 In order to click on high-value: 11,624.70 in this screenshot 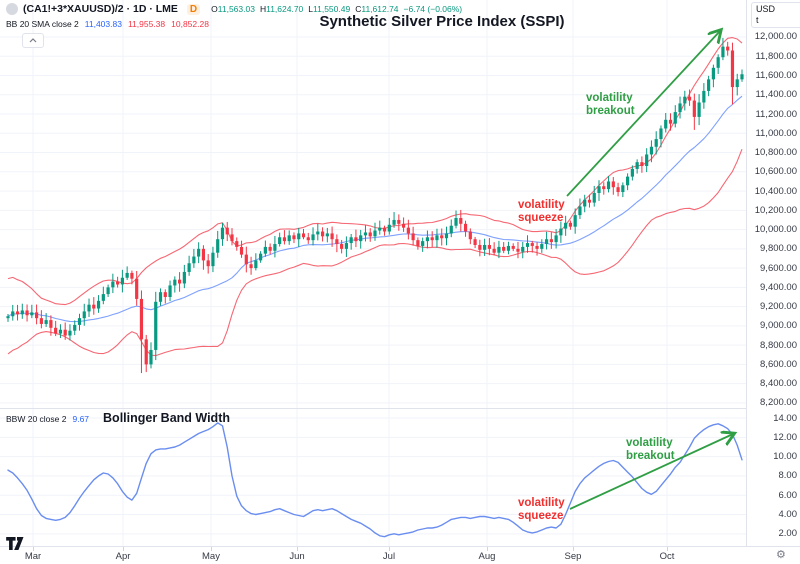, I will do `click(285, 9)`.